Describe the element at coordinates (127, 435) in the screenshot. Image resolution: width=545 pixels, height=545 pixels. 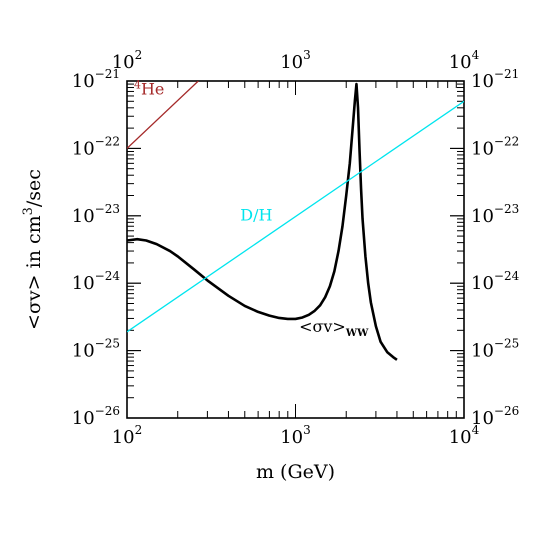
I see `x-tick-label-bottom: 10²` at that location.